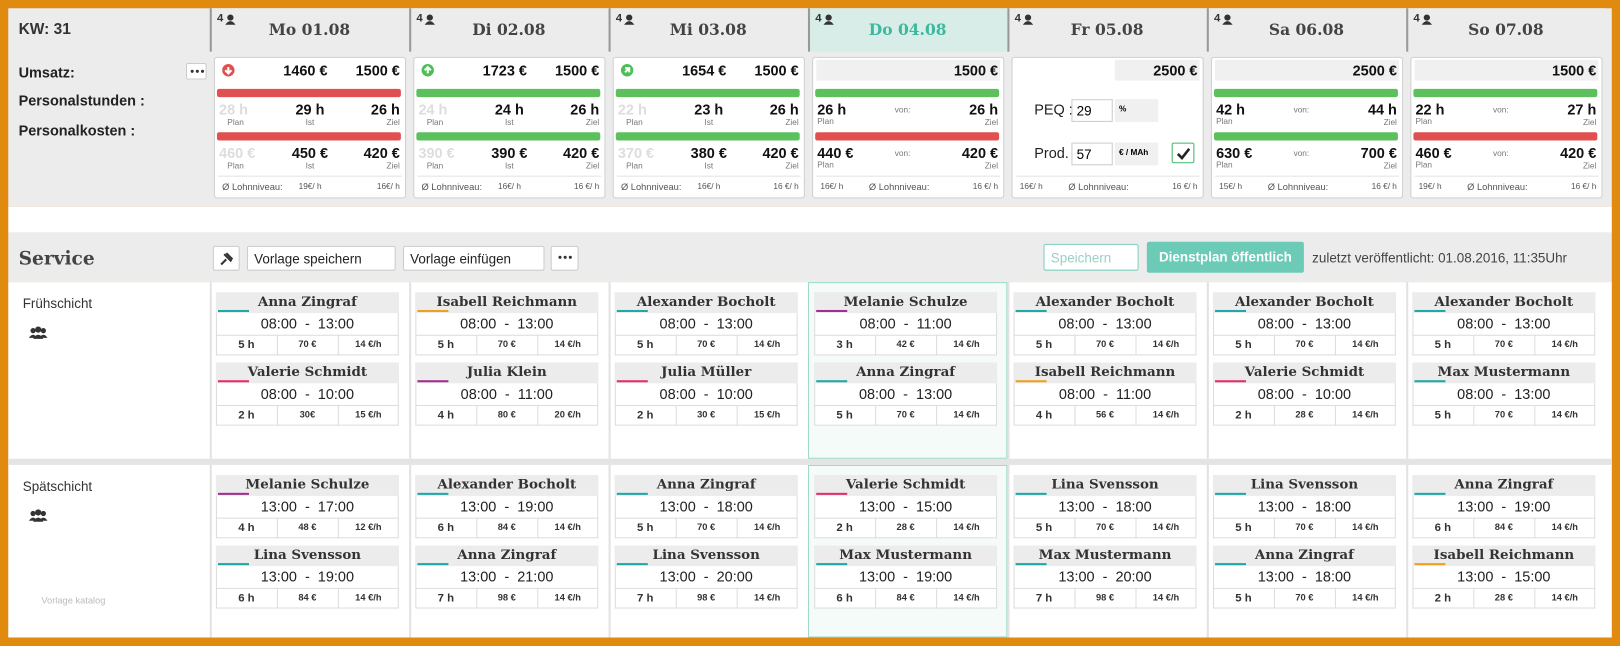 The height and width of the screenshot is (646, 1620). What do you see at coordinates (473, 258) in the screenshot?
I see `insert-template-button: Vorlage einfügen` at bounding box center [473, 258].